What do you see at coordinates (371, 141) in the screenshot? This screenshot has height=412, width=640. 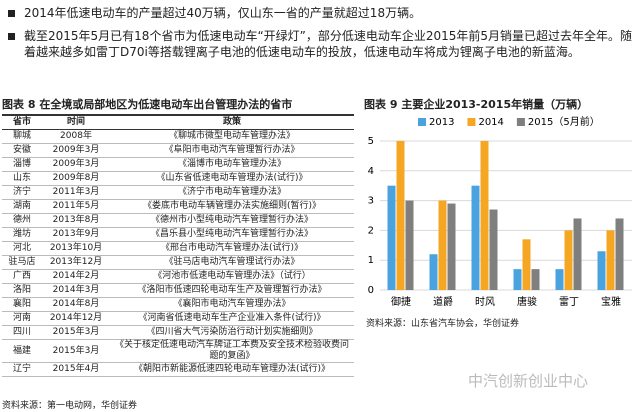 I see `y-tick-label: 5` at bounding box center [371, 141].